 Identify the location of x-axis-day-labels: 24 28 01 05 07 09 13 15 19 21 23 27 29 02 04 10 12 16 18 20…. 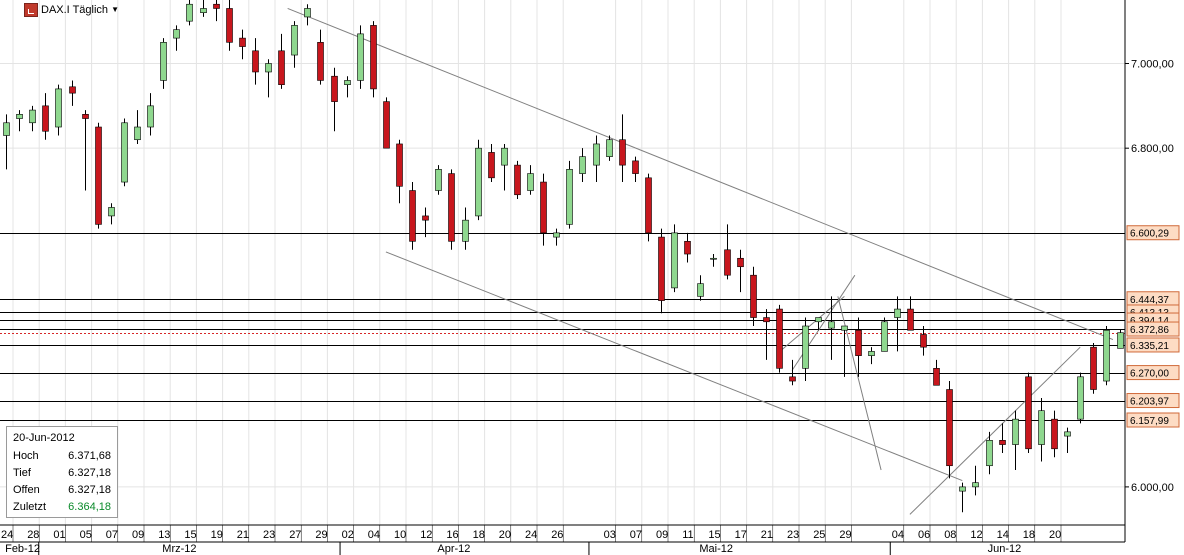
(531, 533).